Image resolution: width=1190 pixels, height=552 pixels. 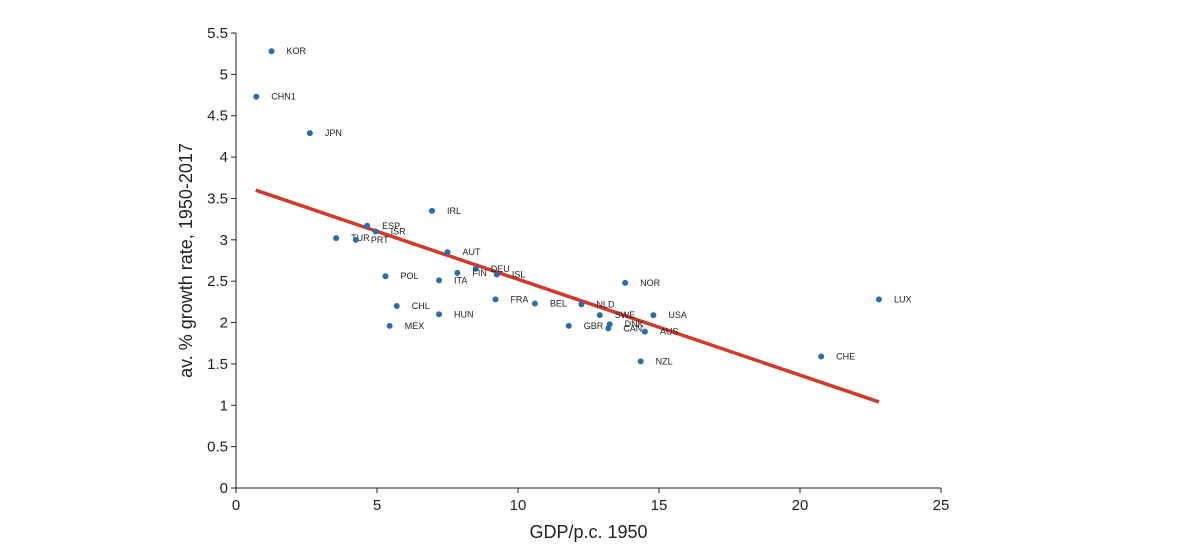 What do you see at coordinates (941, 505) in the screenshot?
I see `x-tick-label: 25` at bounding box center [941, 505].